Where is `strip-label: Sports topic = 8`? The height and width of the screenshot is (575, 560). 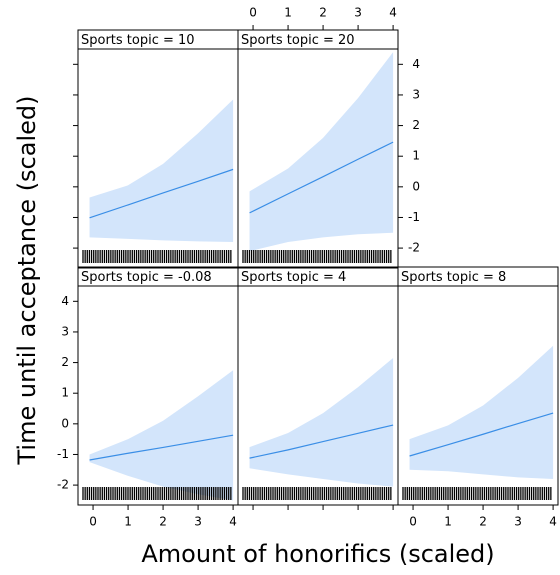
strip-label: Sports topic = 8 is located at coordinates (453, 277).